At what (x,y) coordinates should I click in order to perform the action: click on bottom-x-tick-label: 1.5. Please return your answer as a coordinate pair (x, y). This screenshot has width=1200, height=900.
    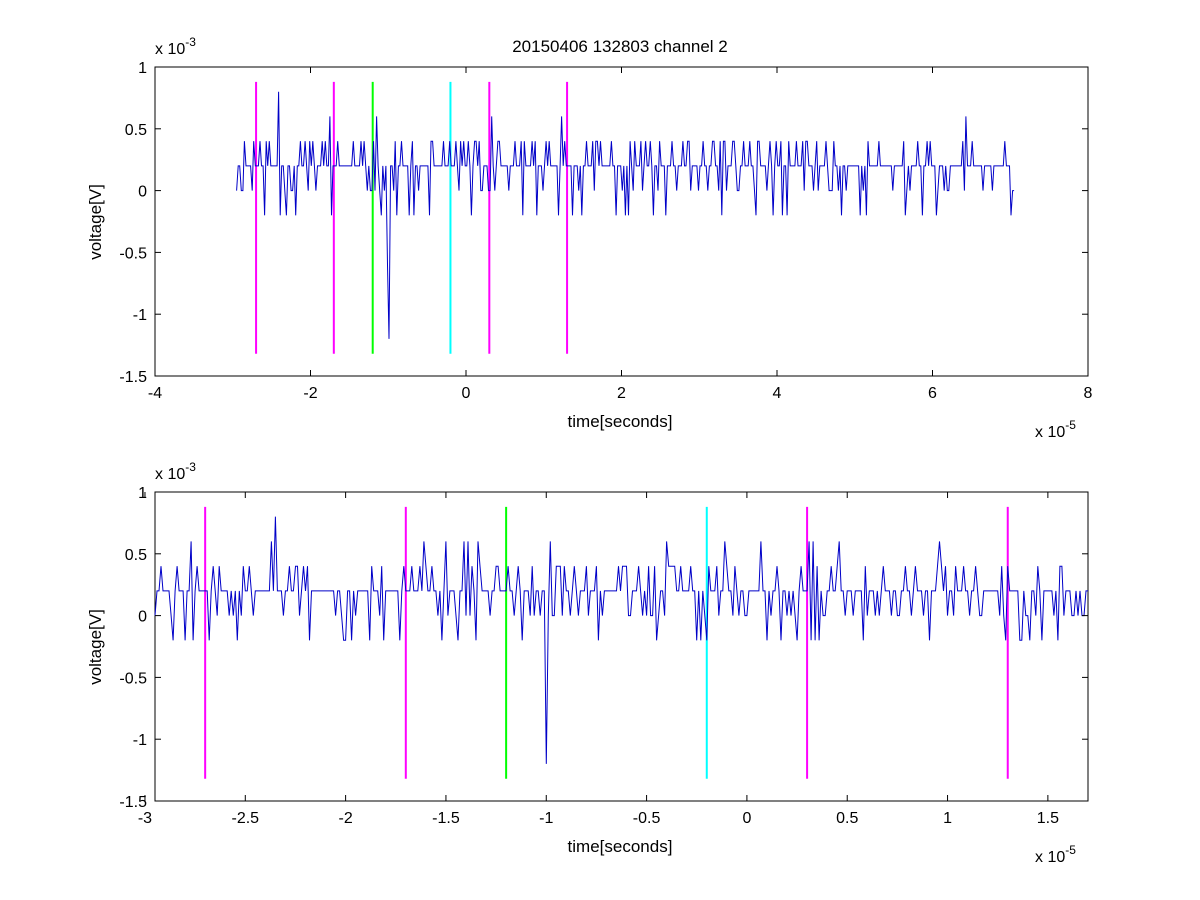
    Looking at the image, I should click on (1048, 818).